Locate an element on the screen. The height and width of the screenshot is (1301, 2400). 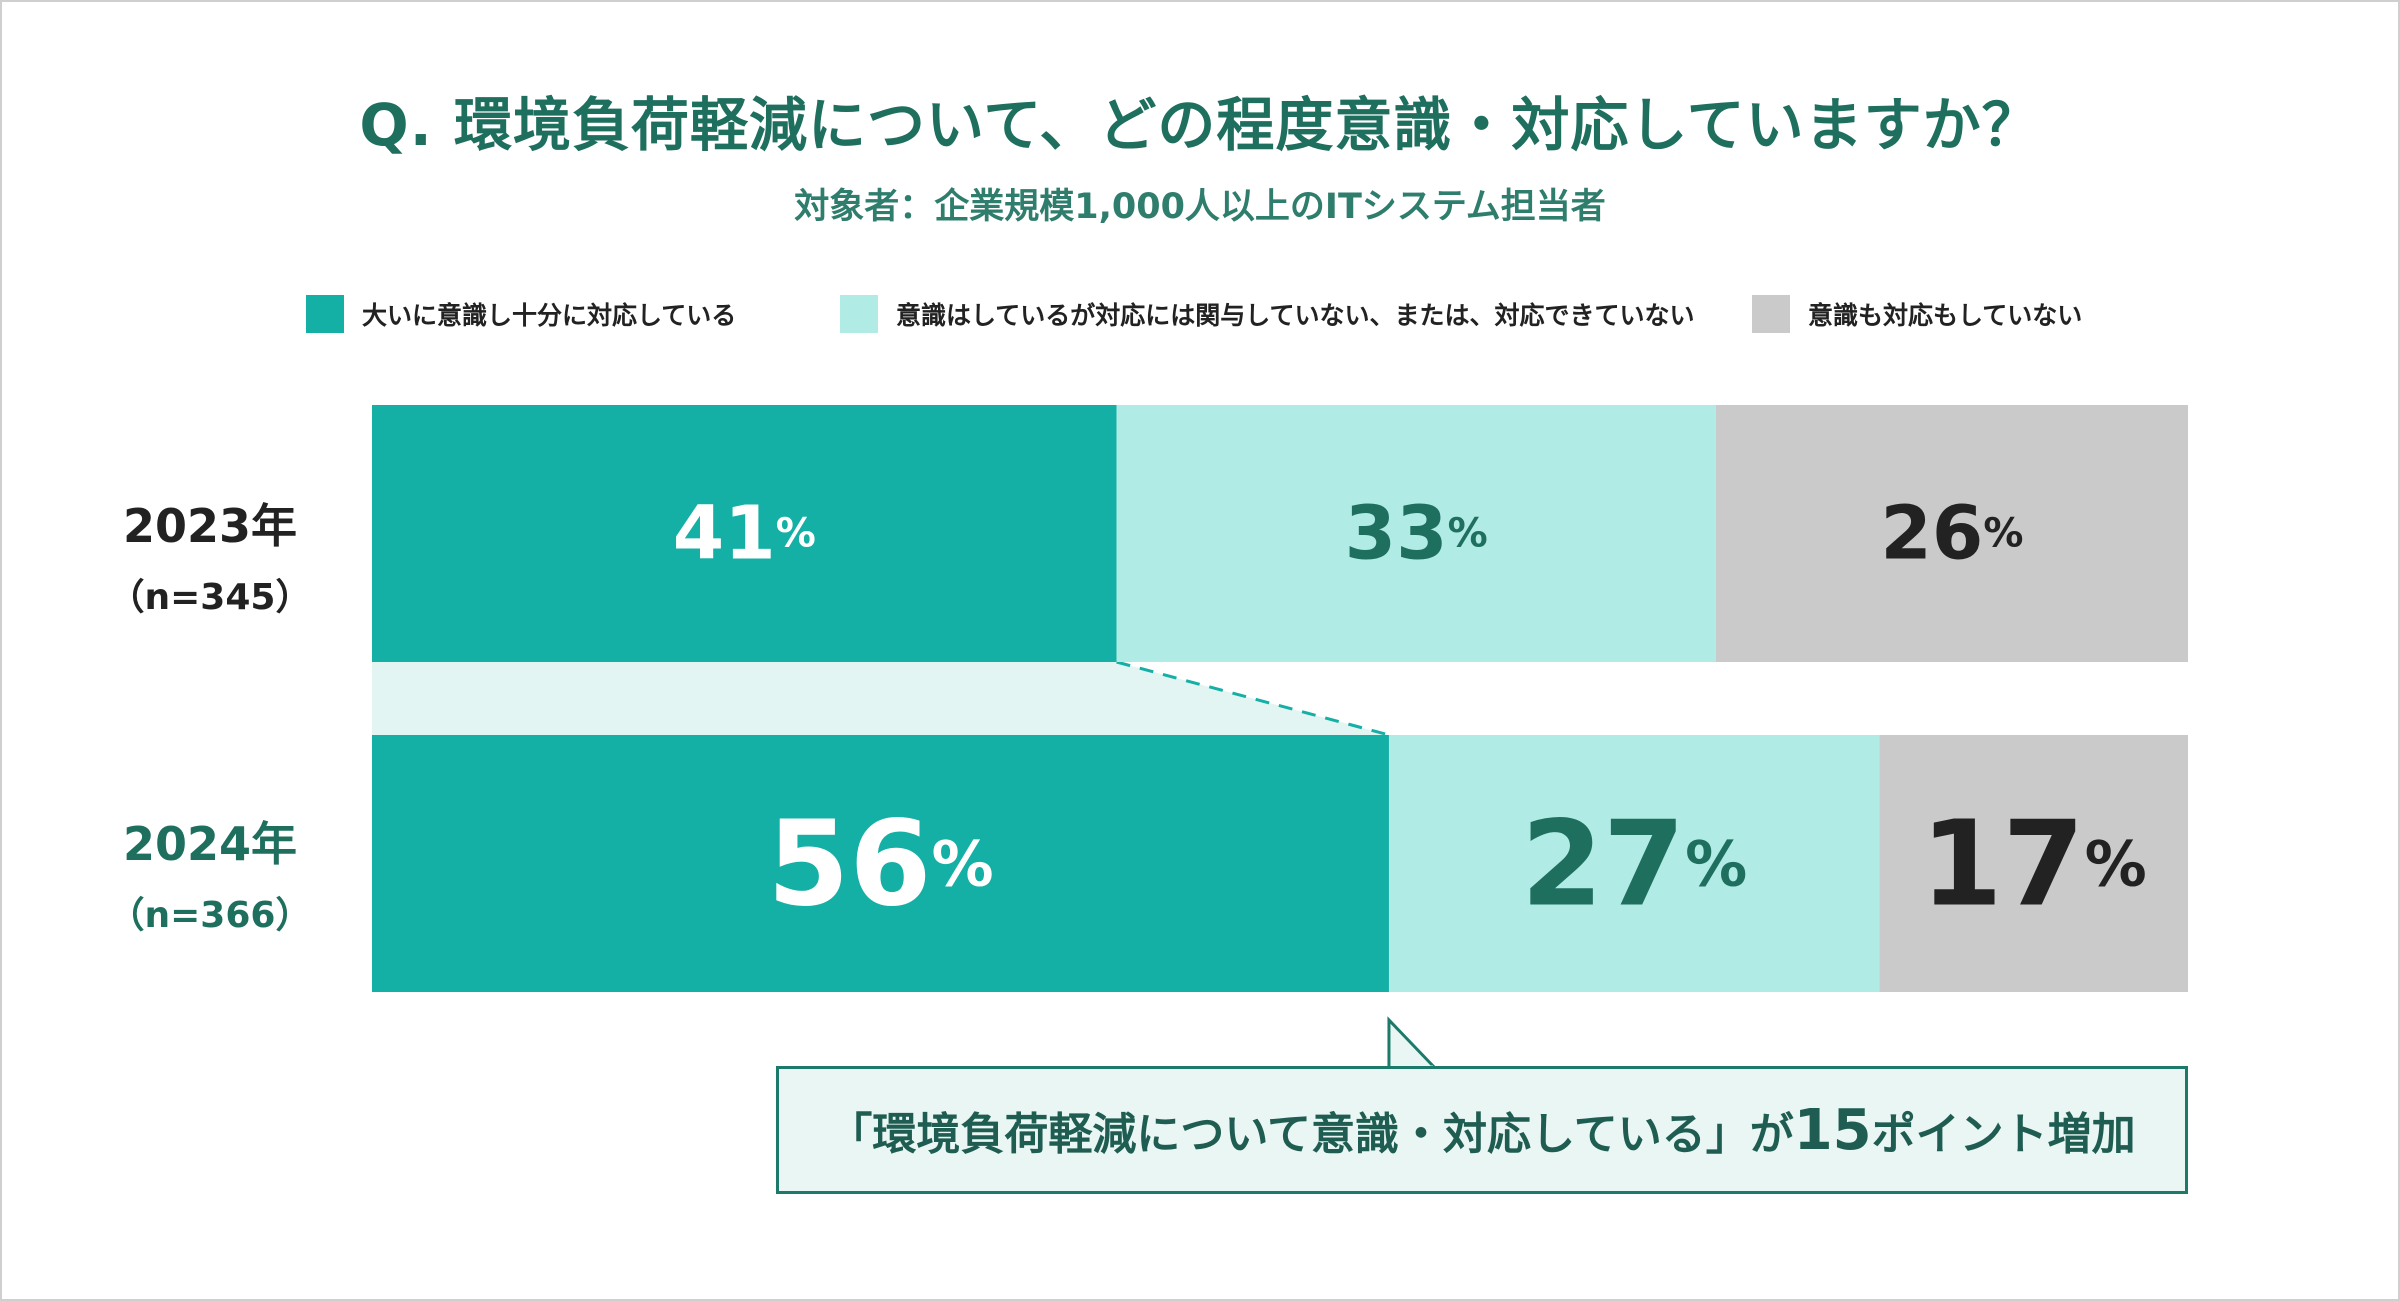
legend-item-strong: 大いに意識し十分に対応している is located at coordinates (521, 314).